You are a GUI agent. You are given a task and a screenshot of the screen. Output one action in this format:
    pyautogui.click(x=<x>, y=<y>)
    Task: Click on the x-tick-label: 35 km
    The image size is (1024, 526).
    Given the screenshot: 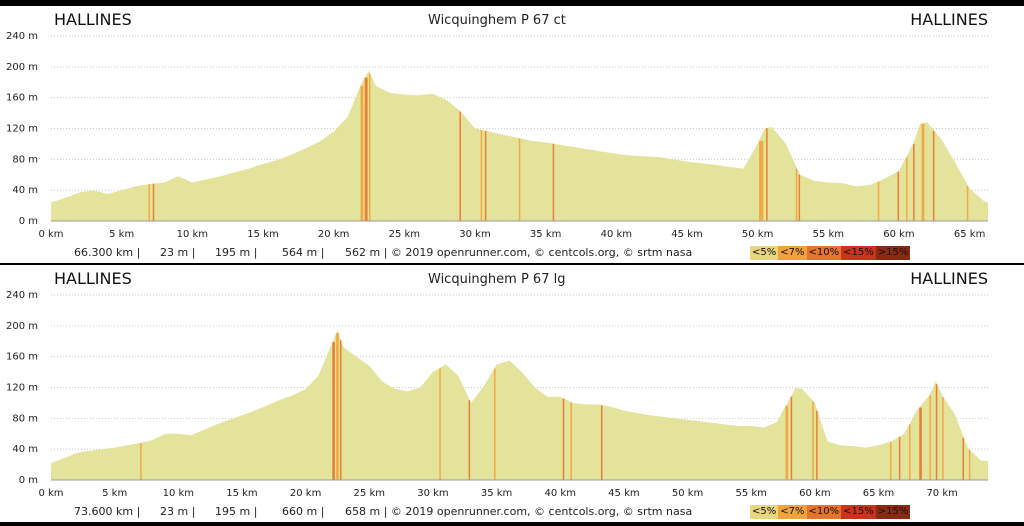 What is the action you would take?
    pyautogui.click(x=496, y=493)
    